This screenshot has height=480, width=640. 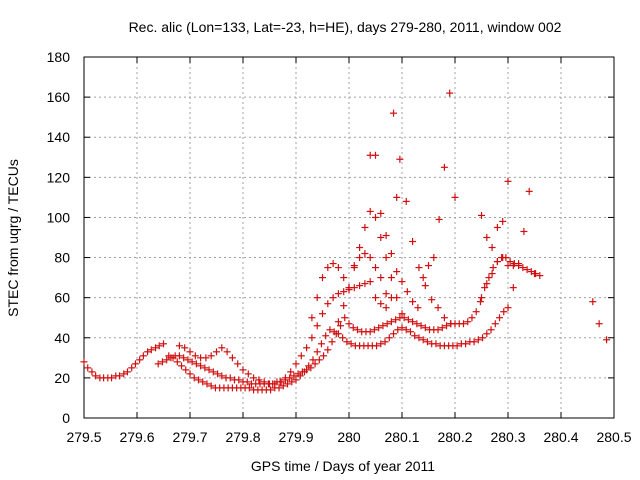 I want to click on x-tick-label: 279.8, so click(x=242, y=437).